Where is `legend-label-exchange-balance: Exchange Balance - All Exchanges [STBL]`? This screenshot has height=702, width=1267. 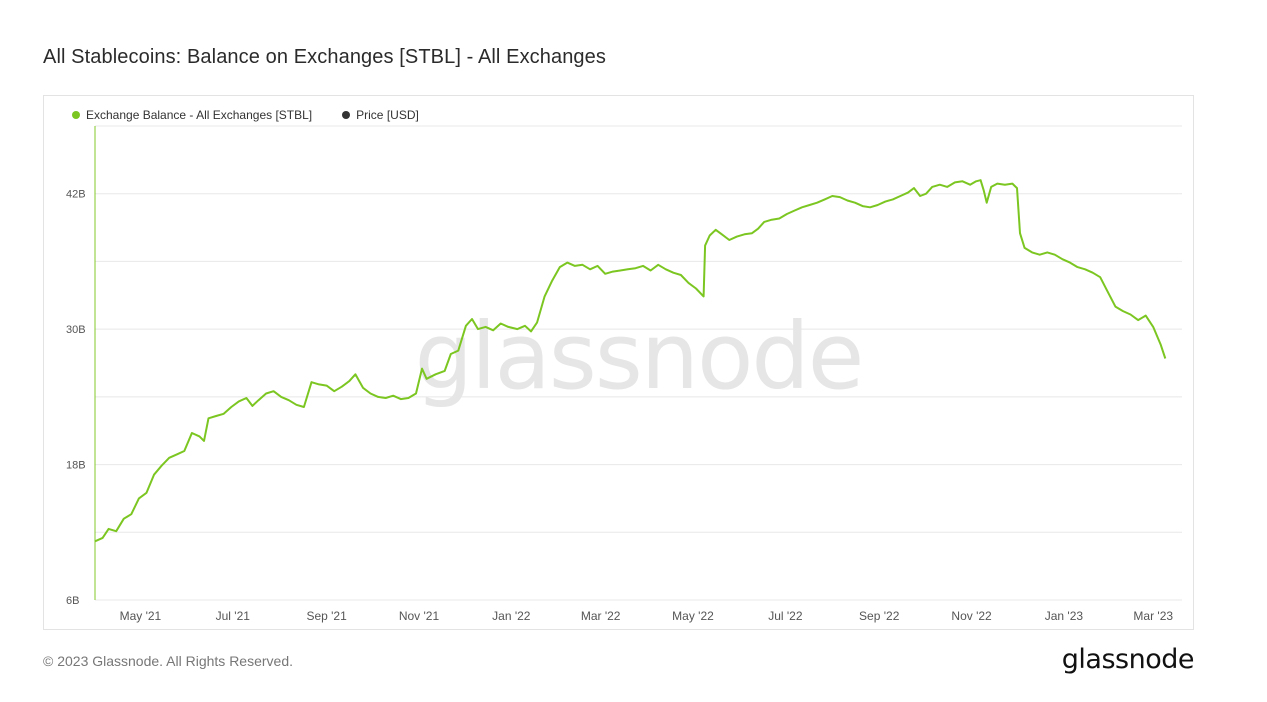 legend-label-exchange-balance: Exchange Balance - All Exchanges [STBL] is located at coordinates (199, 115).